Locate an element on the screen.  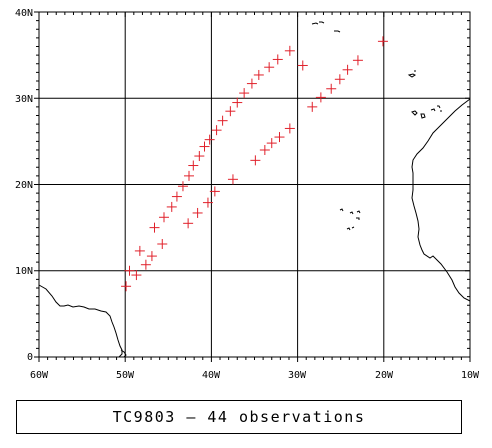
madeira-islands is located at coordinates (411, 74).